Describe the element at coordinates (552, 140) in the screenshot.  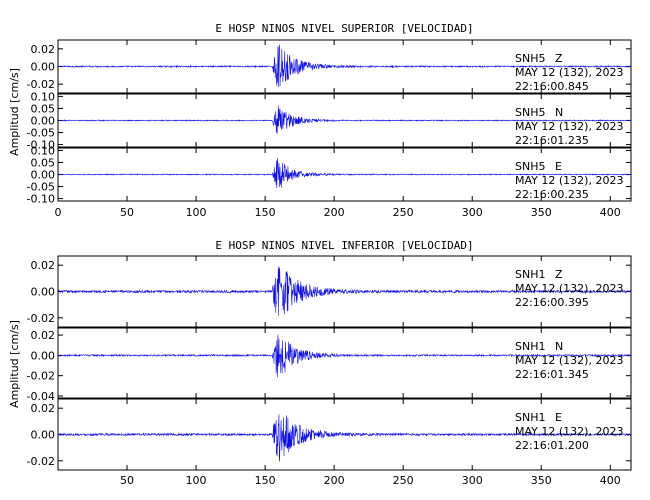
I see `time-label: 22:16:01.235` at that location.